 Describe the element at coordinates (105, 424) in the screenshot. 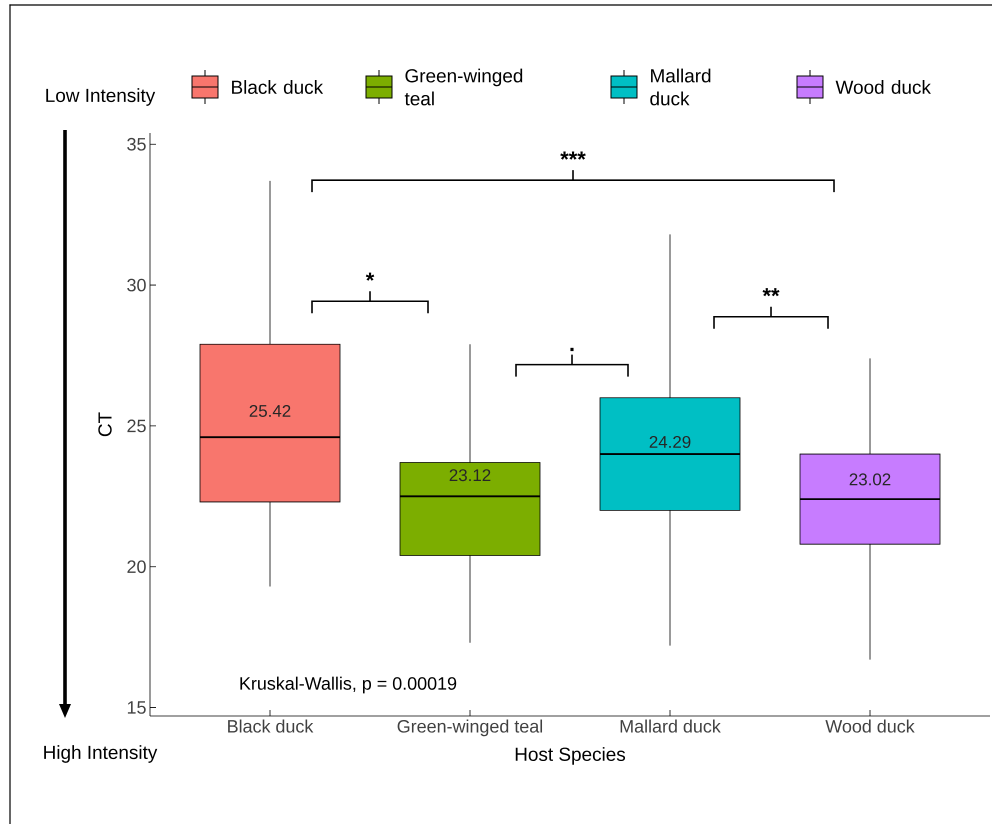

I see `y-axis-title: CT` at that location.